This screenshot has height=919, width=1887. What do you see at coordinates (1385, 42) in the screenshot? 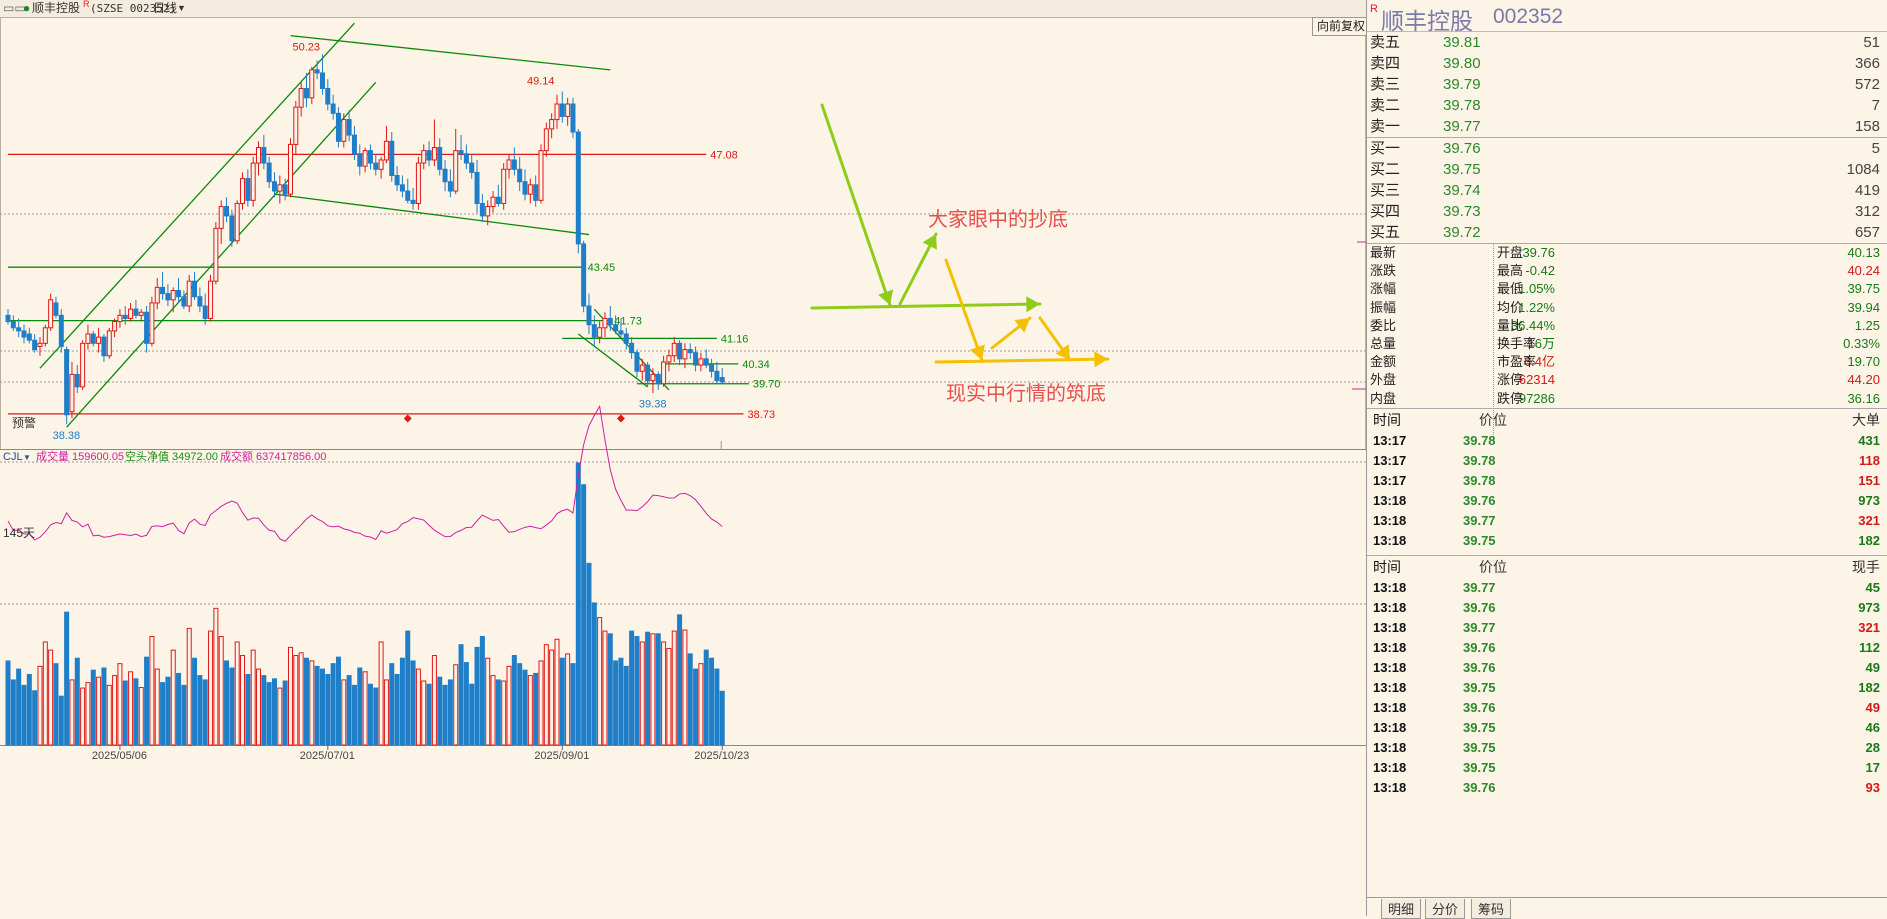
I see `level-label: 卖五` at bounding box center [1385, 42].